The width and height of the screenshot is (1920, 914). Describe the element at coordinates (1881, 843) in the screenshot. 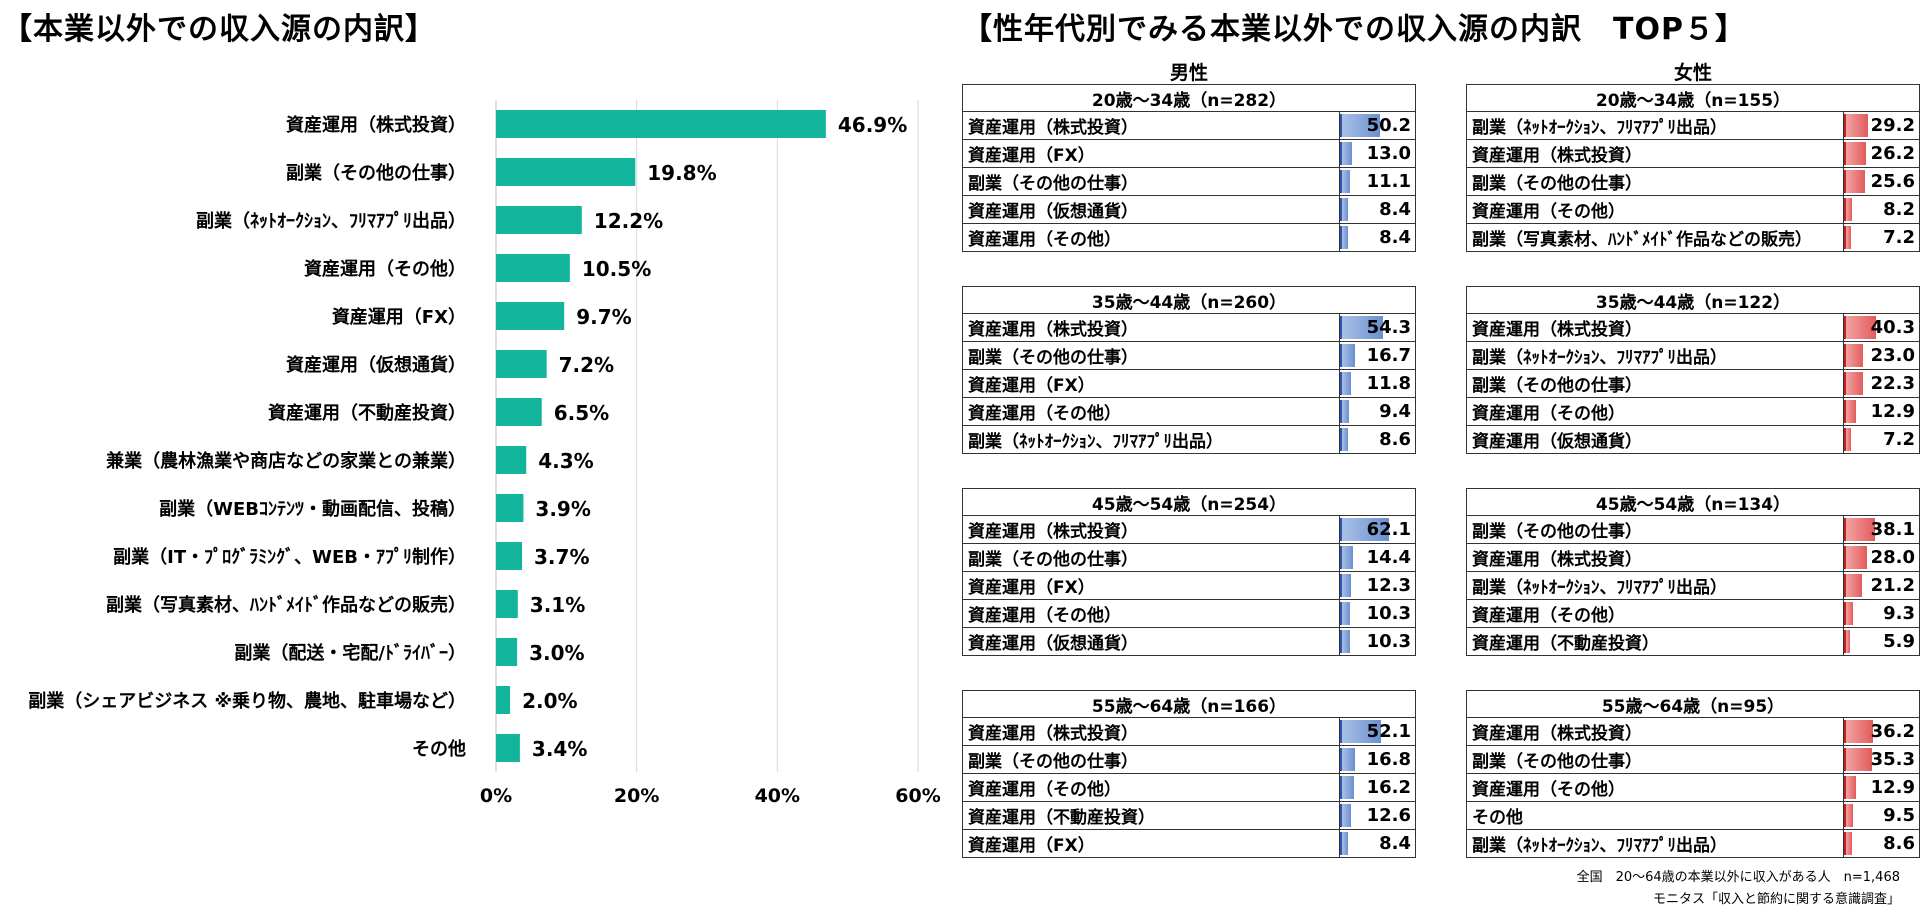

I see `row-value-cell: 8.6` at that location.